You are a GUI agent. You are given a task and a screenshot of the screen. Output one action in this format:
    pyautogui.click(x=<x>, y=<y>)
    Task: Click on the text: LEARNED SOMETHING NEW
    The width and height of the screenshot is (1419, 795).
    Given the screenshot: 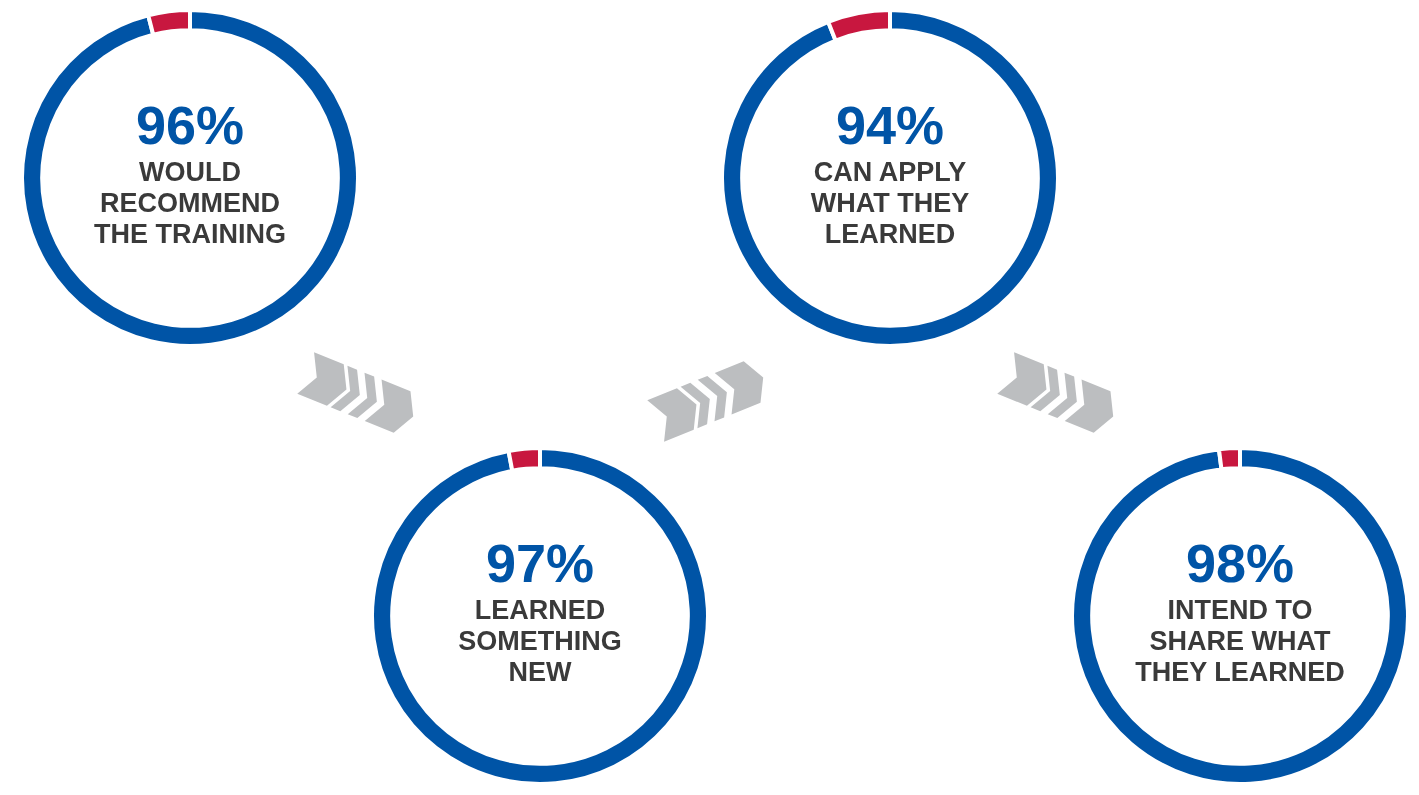 What is the action you would take?
    pyautogui.click(x=540, y=641)
    